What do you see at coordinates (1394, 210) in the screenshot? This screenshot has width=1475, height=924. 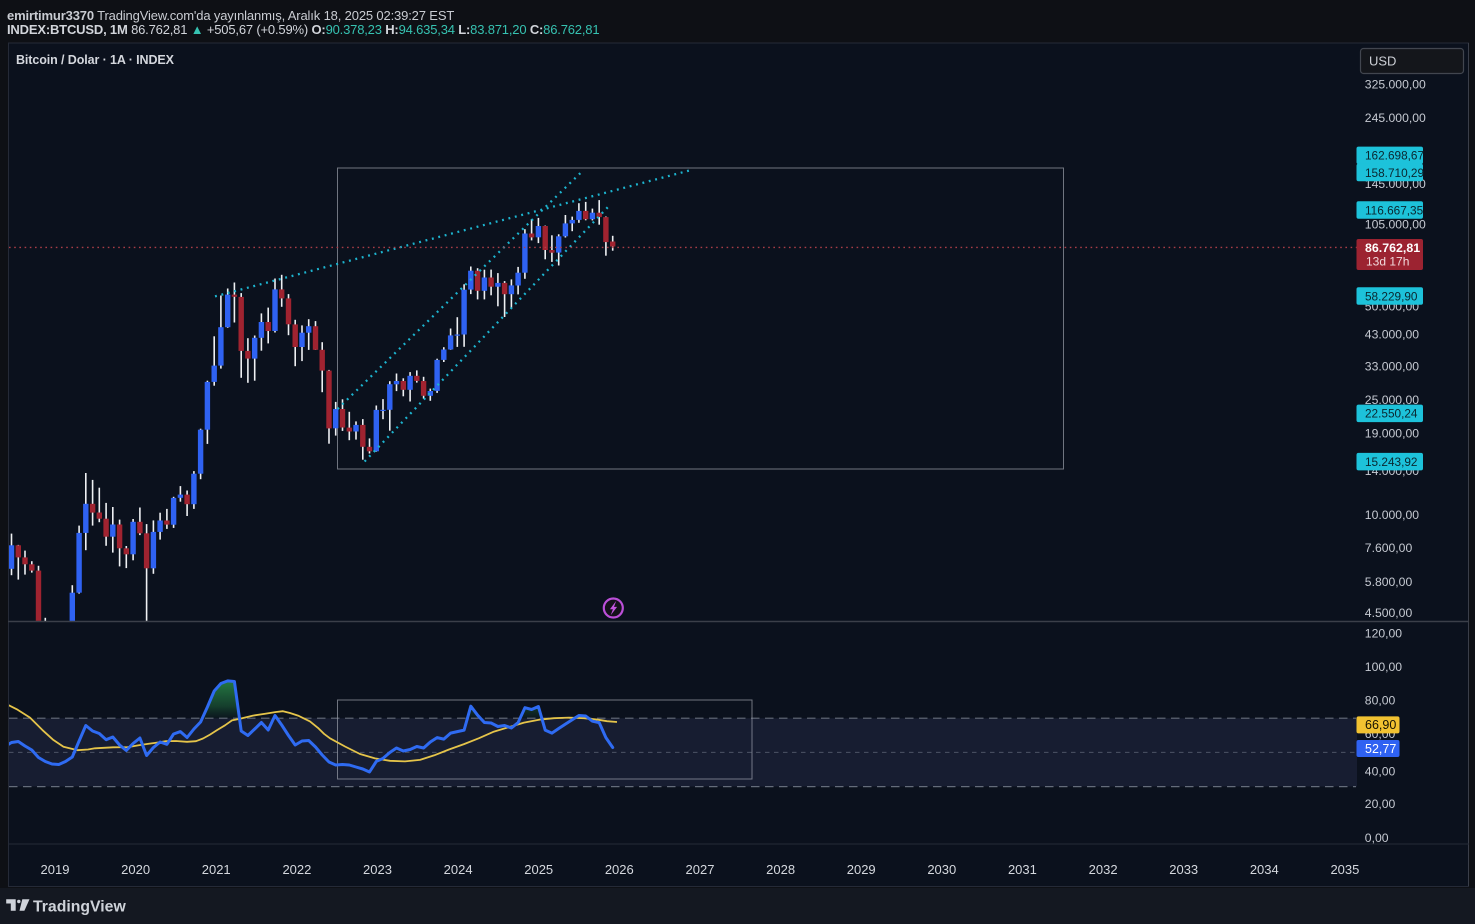 I see `svg-text: 116.667,35` at bounding box center [1394, 210].